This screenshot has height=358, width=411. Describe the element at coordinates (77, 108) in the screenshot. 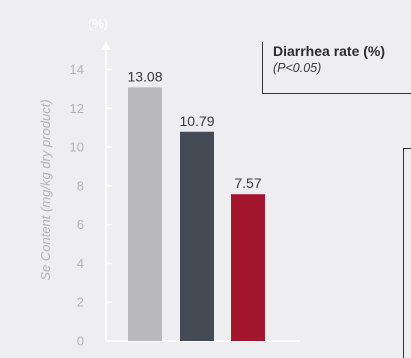

I see `y-tick-label: 12` at that location.